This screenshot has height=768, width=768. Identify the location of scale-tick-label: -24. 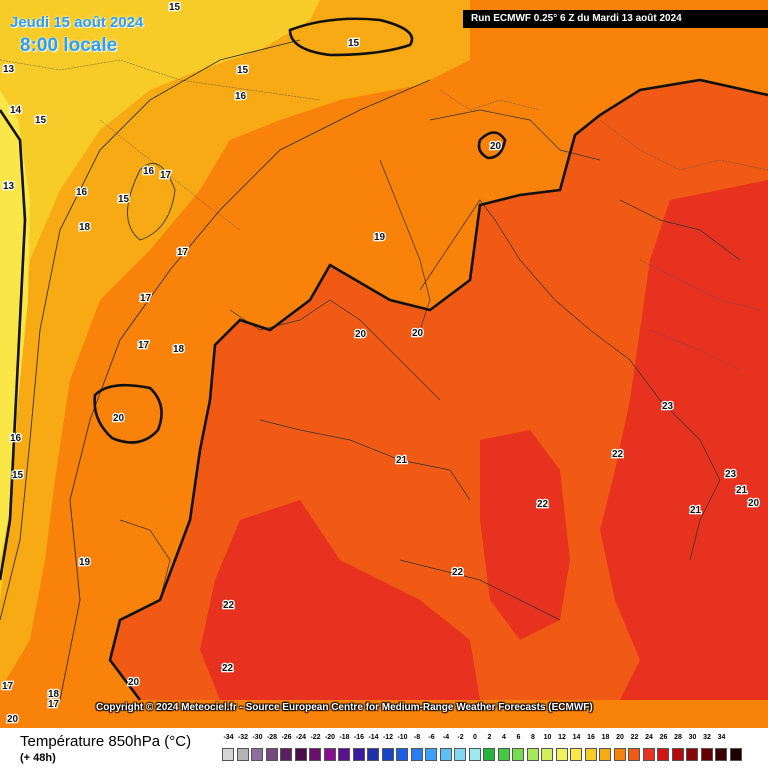
(301, 737).